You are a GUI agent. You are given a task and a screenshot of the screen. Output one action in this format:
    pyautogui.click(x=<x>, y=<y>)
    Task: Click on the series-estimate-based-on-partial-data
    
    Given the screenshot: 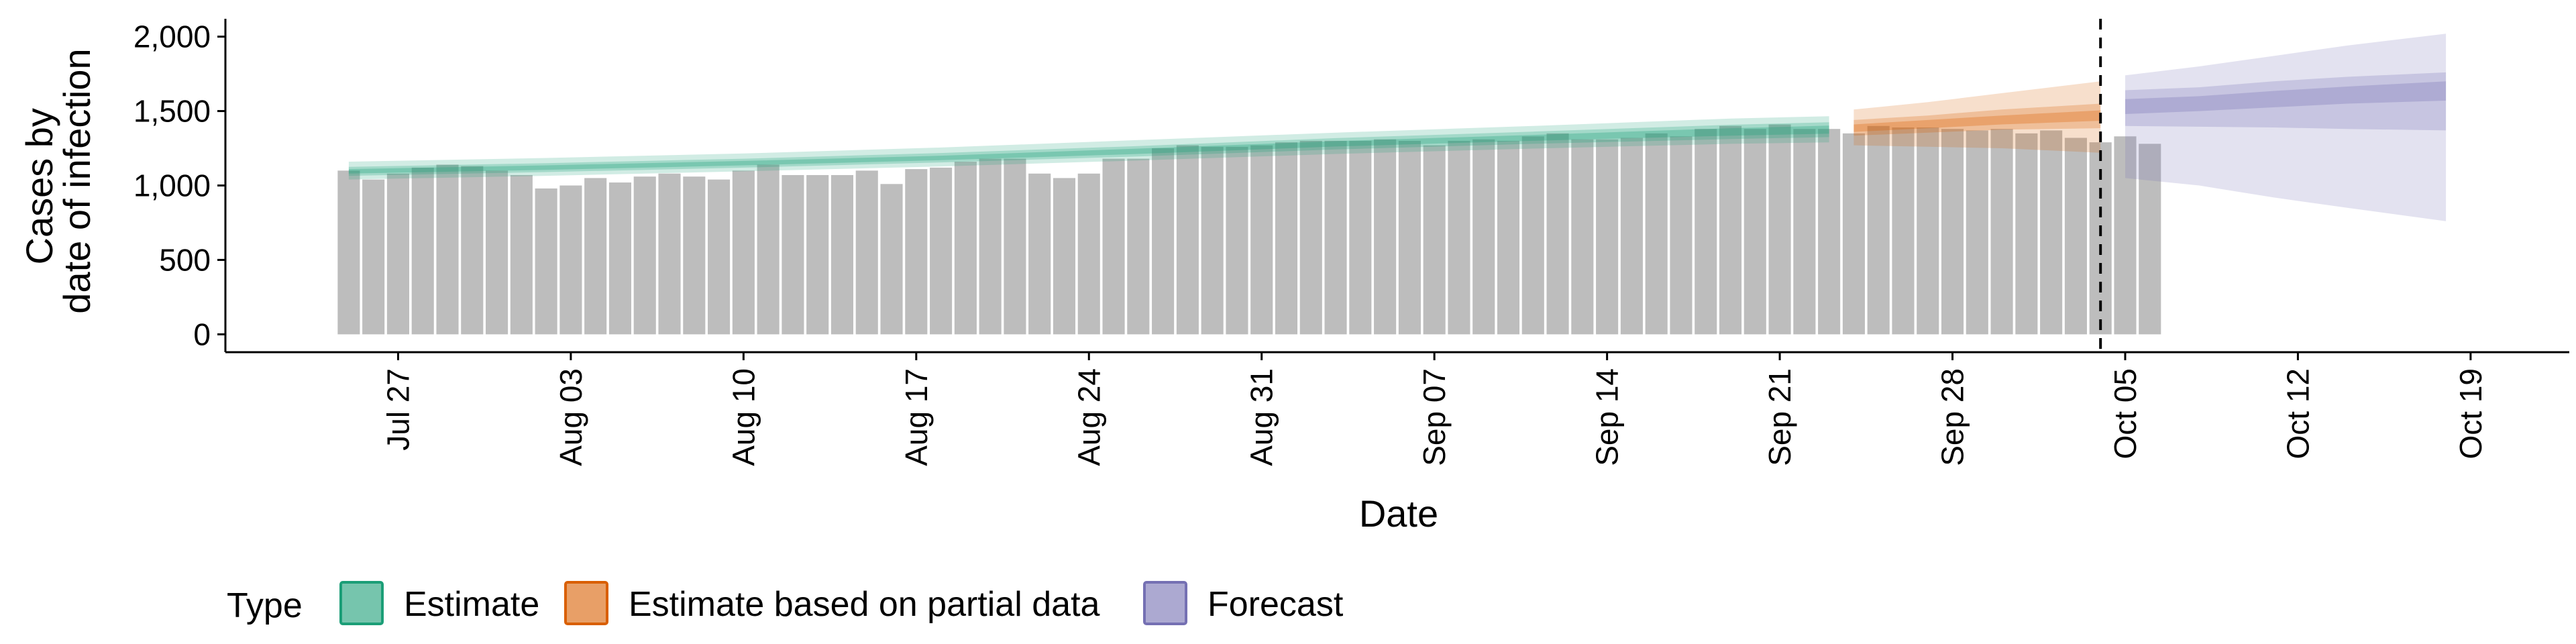 What is the action you would take?
    pyautogui.click(x=1977, y=117)
    